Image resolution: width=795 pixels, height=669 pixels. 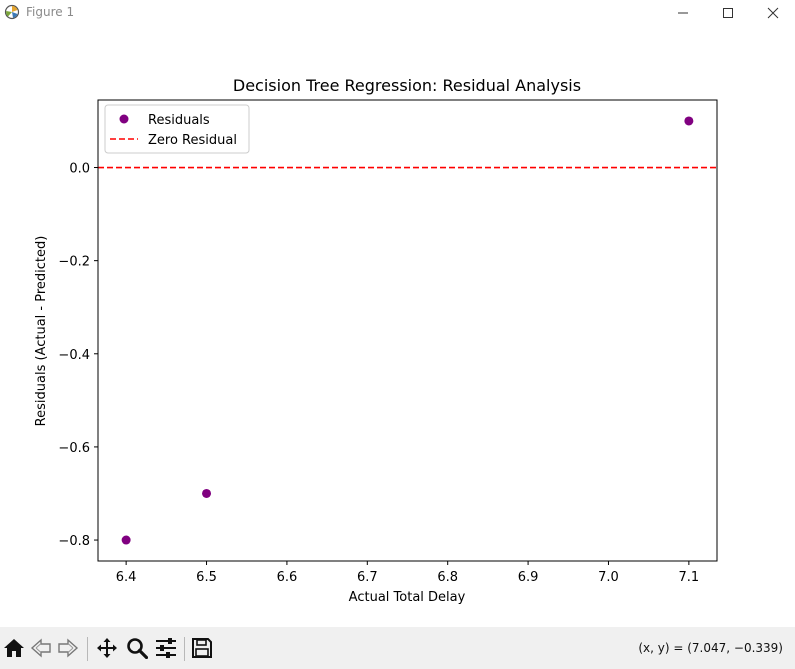 I want to click on x-tick-label: 7.1, so click(x=689, y=577).